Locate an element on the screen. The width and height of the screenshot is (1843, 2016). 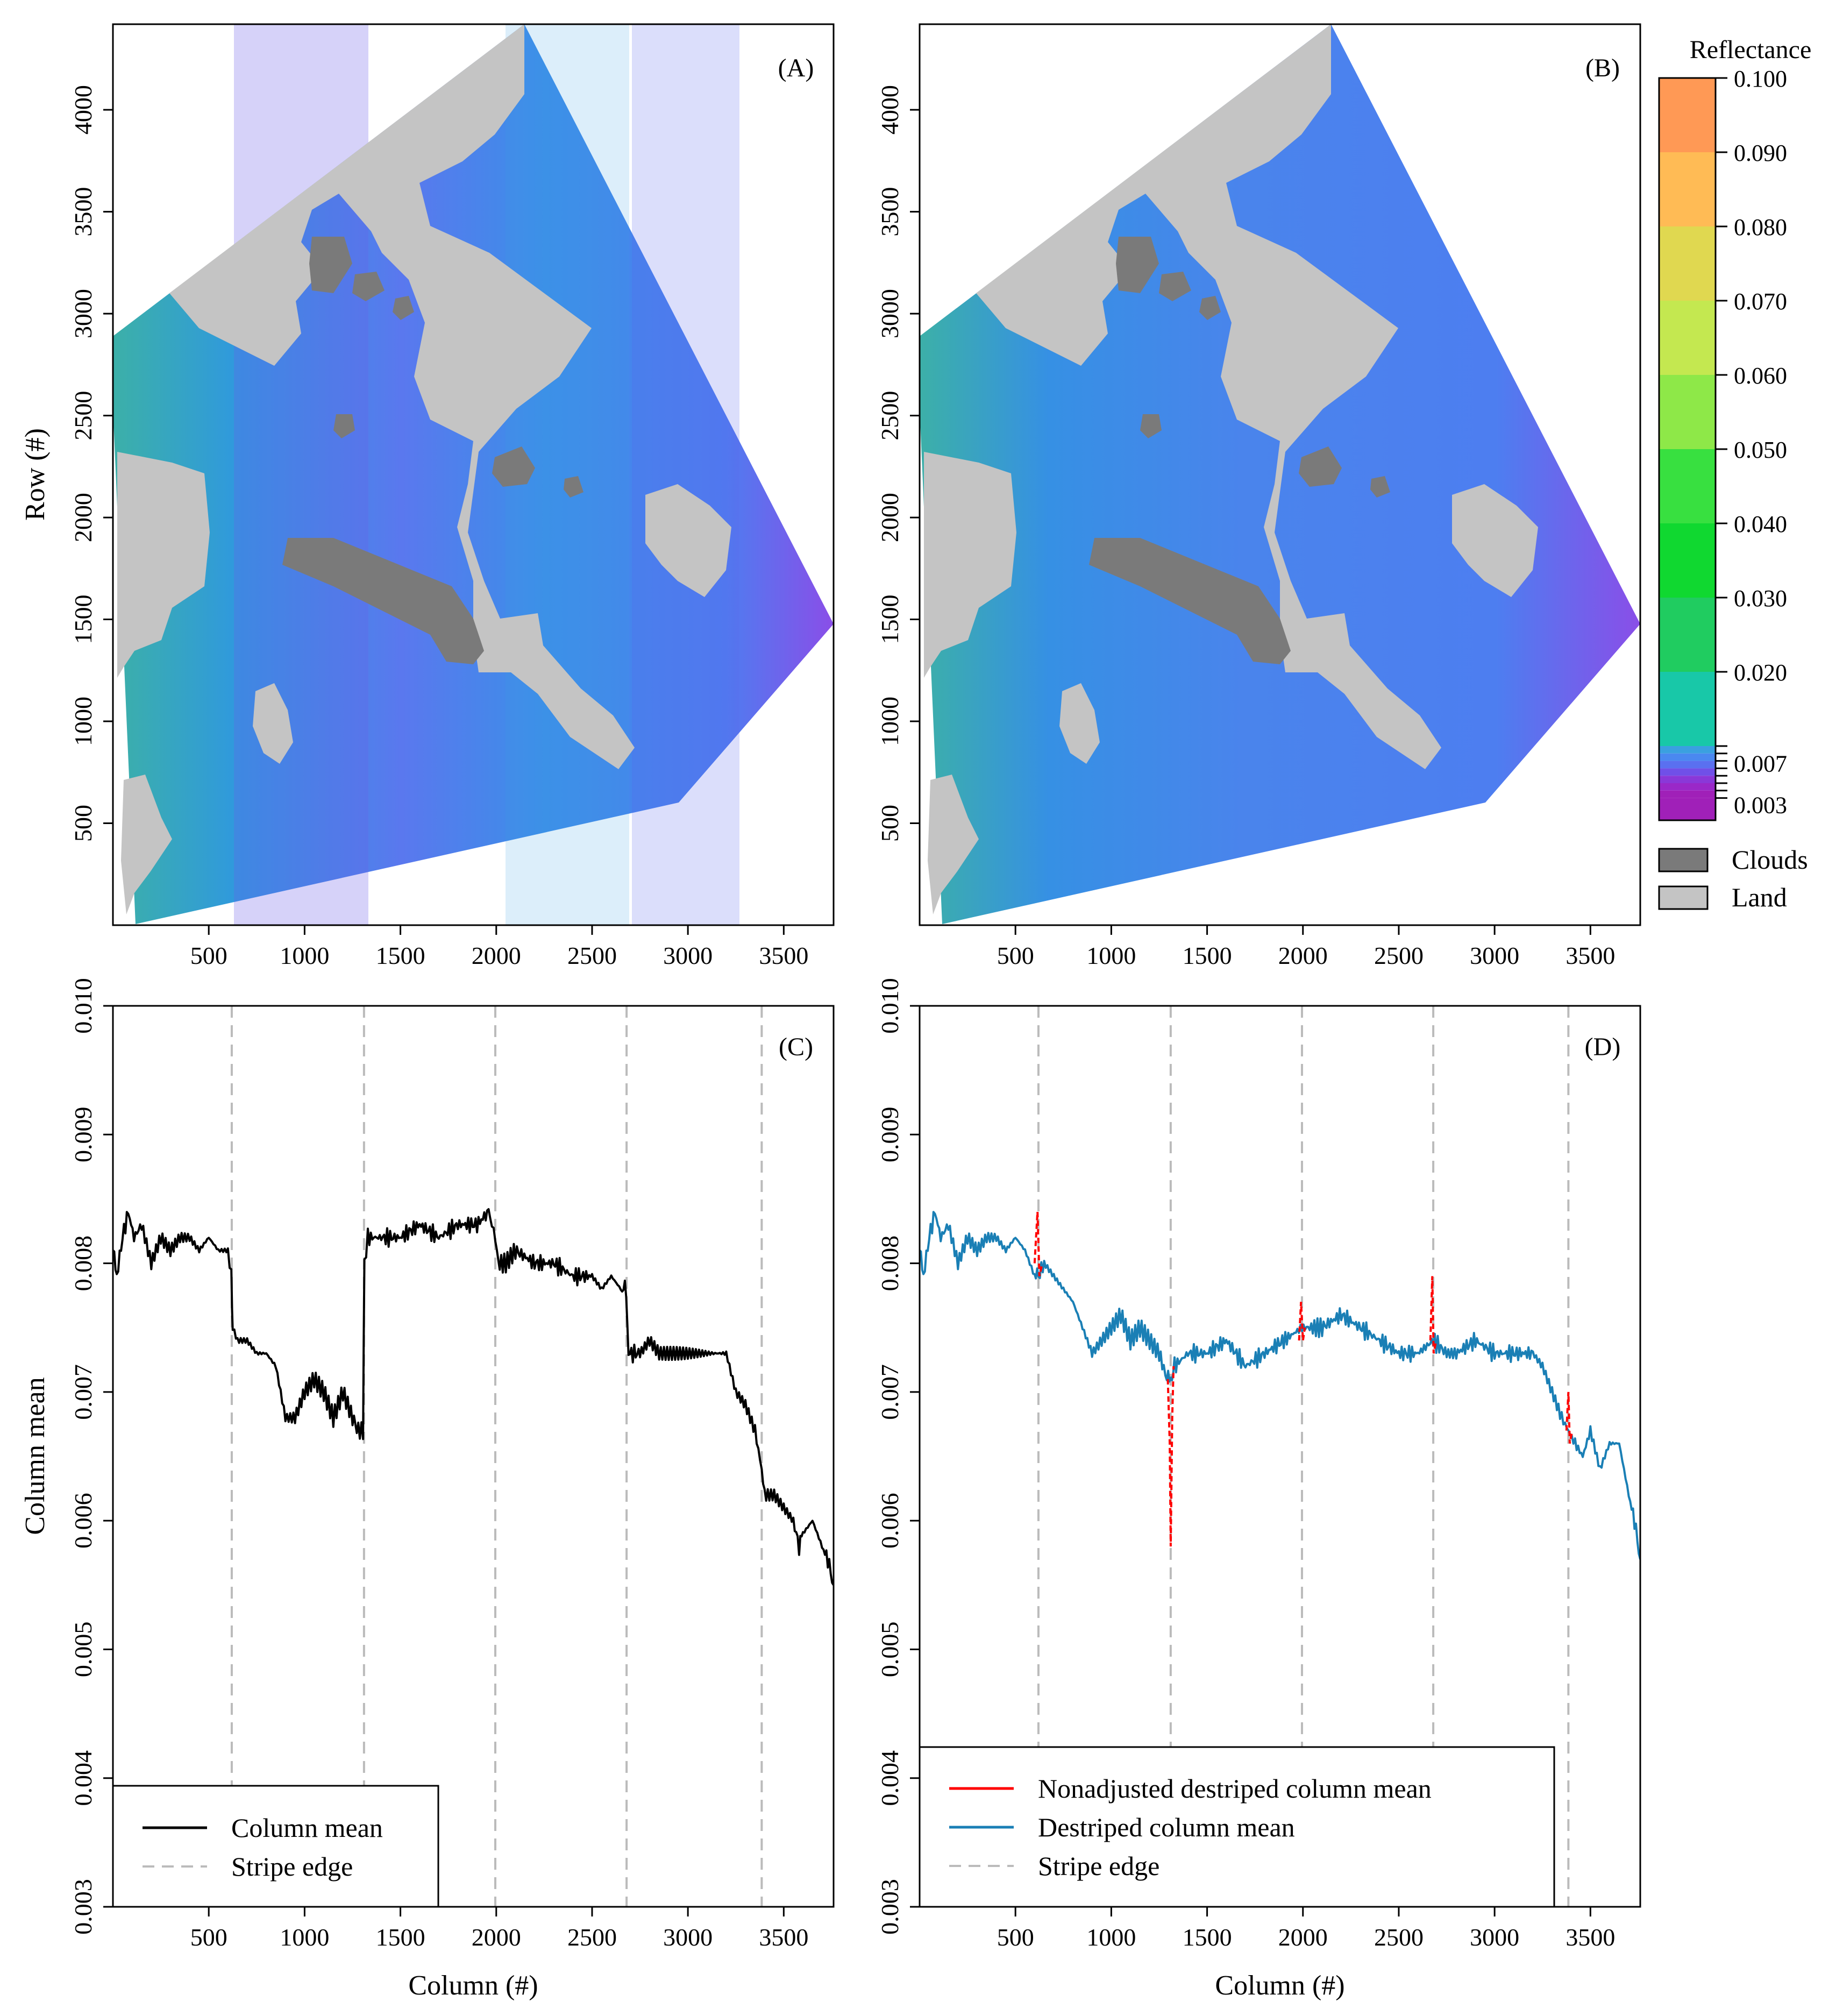
legend-box-d is located at coordinates (1237, 1827).